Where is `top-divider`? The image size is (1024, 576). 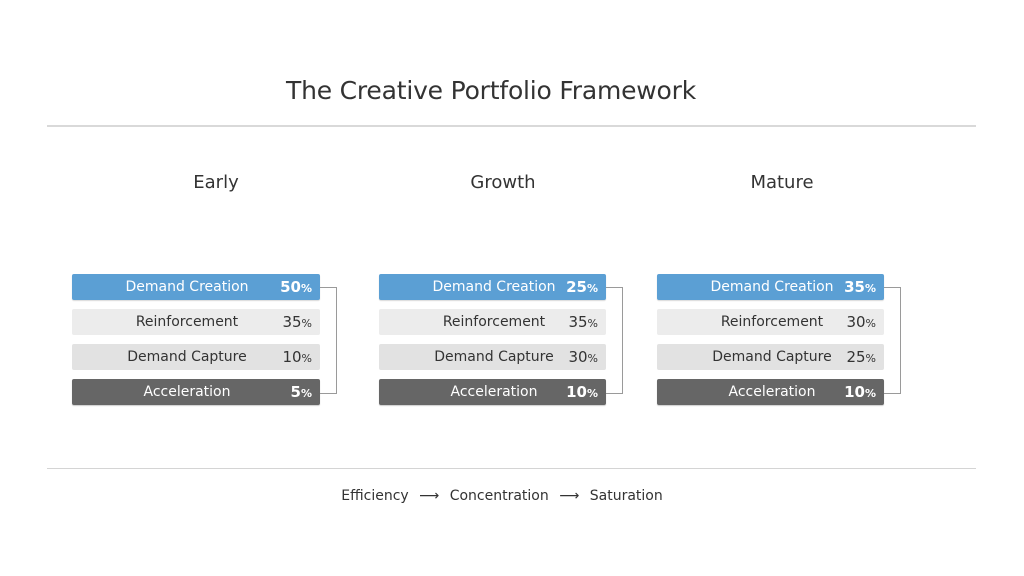
top-divider is located at coordinates (511, 126).